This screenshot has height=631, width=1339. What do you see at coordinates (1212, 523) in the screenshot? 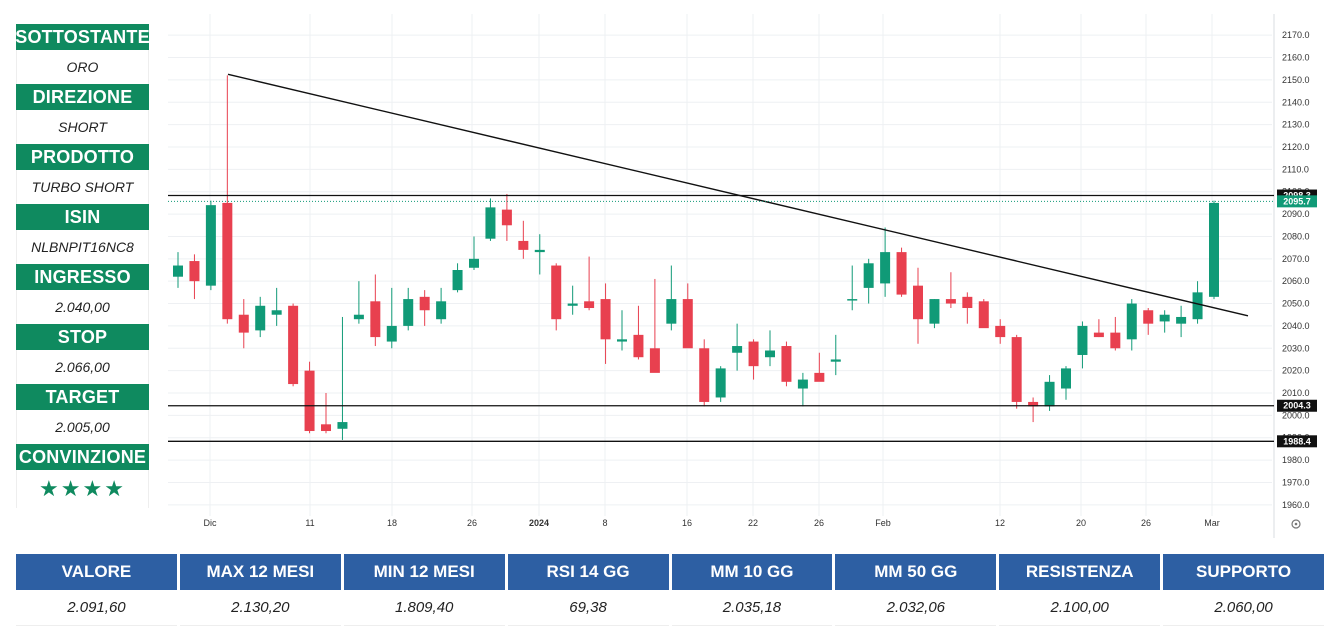
I see `x-tick-label: Mar` at bounding box center [1212, 523].